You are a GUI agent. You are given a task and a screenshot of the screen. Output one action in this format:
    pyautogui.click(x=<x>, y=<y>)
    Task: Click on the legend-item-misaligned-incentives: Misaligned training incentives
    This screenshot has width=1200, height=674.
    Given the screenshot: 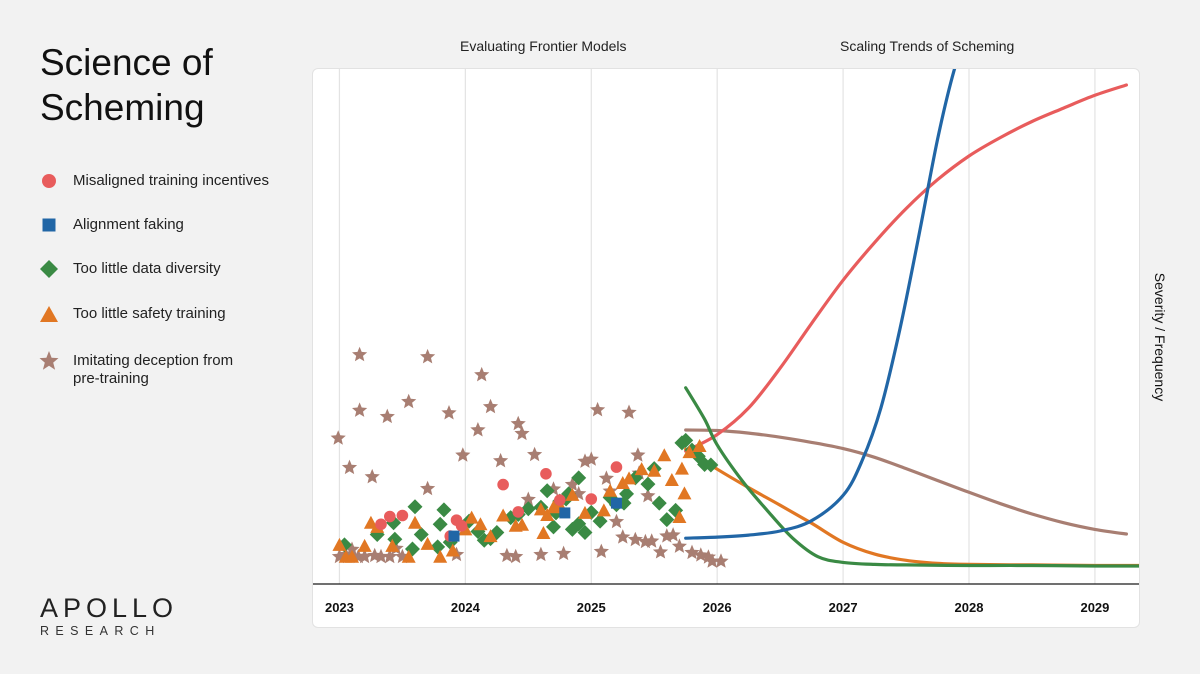 What is the action you would take?
    pyautogui.click(x=161, y=181)
    